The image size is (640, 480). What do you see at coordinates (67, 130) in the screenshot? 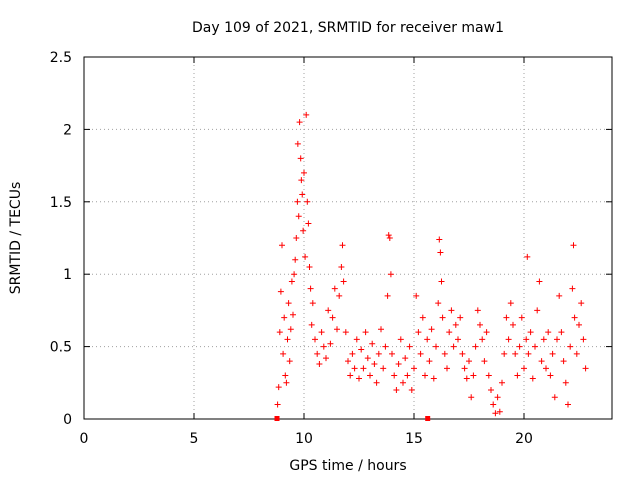
I see `y-tick-label: 2` at bounding box center [67, 130].